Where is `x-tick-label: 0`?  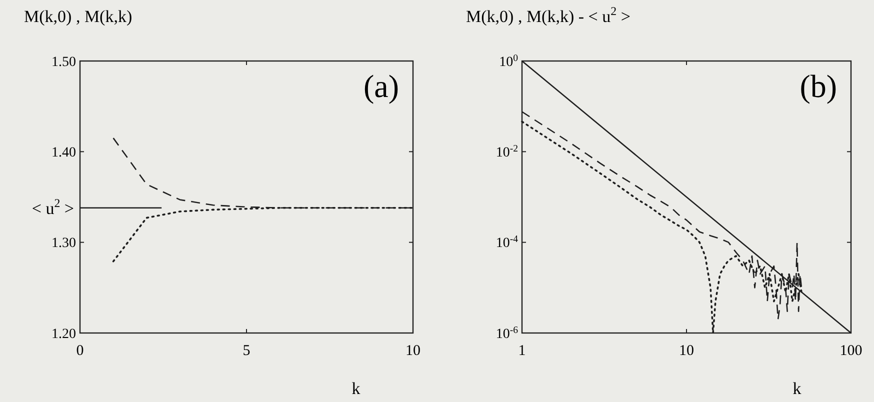 x-tick-label: 0 is located at coordinates (80, 351).